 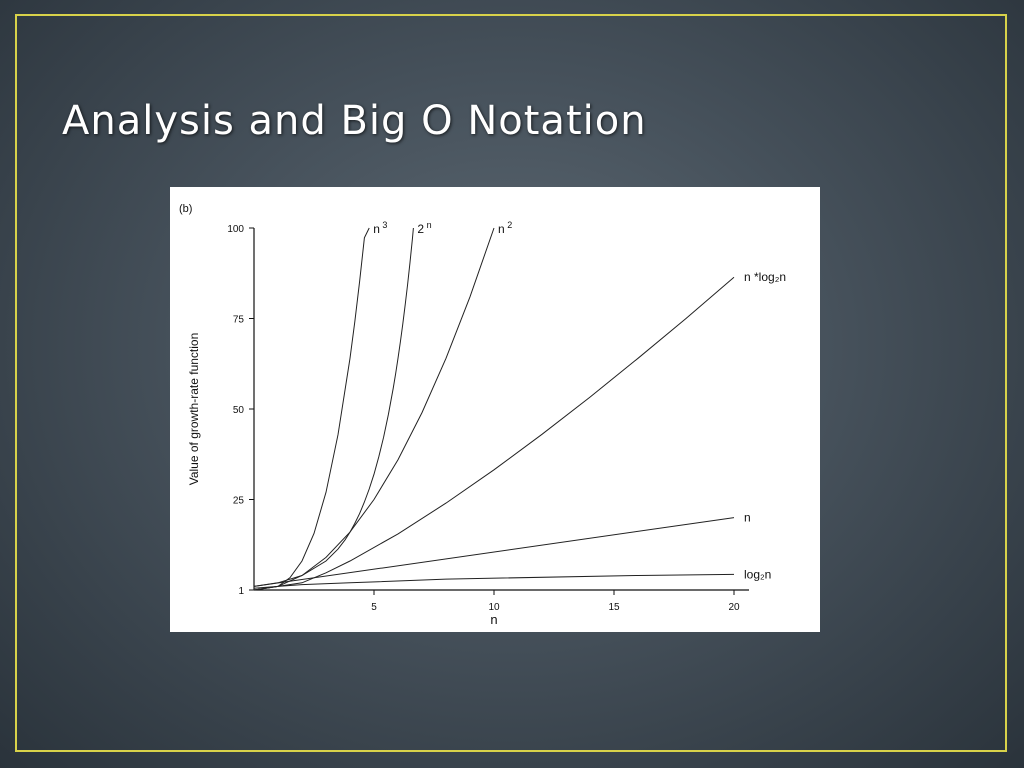 What do you see at coordinates (614, 607) in the screenshot?
I see `x-tick-label: 15` at bounding box center [614, 607].